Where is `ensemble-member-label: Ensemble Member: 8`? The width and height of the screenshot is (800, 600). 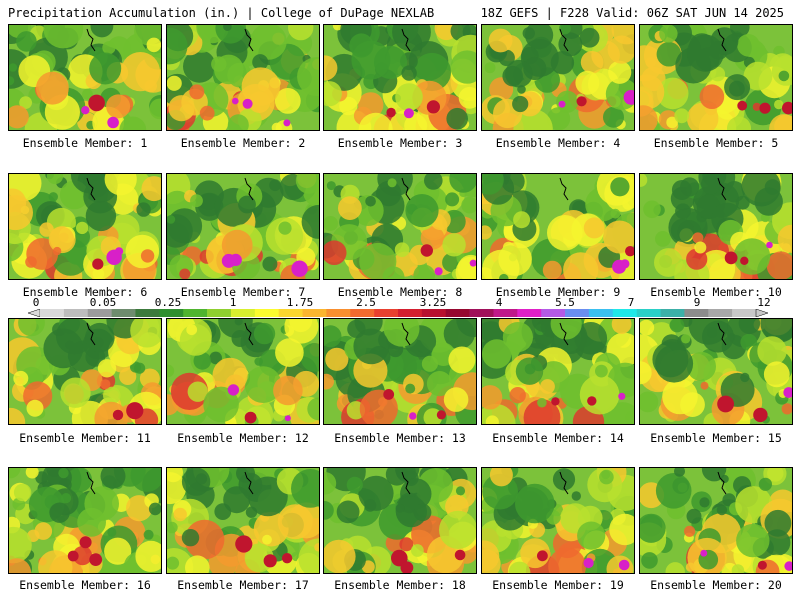 ensemble-member-label: Ensemble Member: 8 is located at coordinates (400, 292).